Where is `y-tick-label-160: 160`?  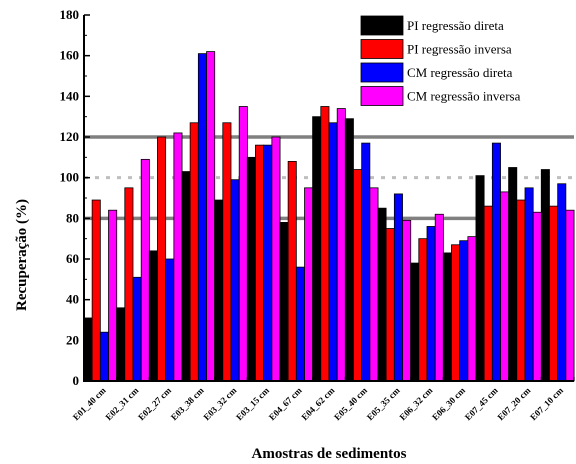 y-tick-label-160: 160 is located at coordinates (70, 55).